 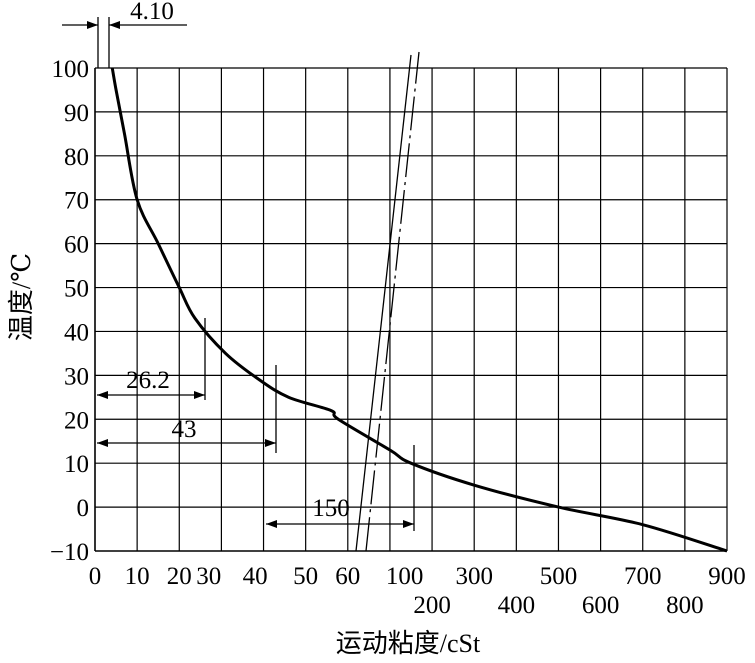 What do you see at coordinates (517, 605) in the screenshot?
I see `x-tick-label: 400` at bounding box center [517, 605].